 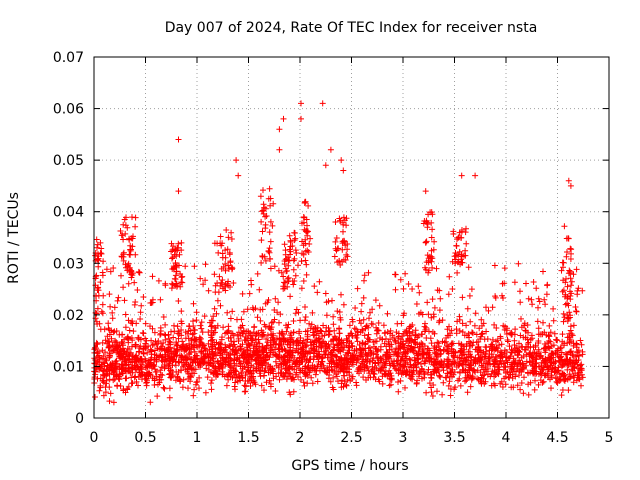 I want to click on x-tick-label: 1.5, so click(x=248, y=438).